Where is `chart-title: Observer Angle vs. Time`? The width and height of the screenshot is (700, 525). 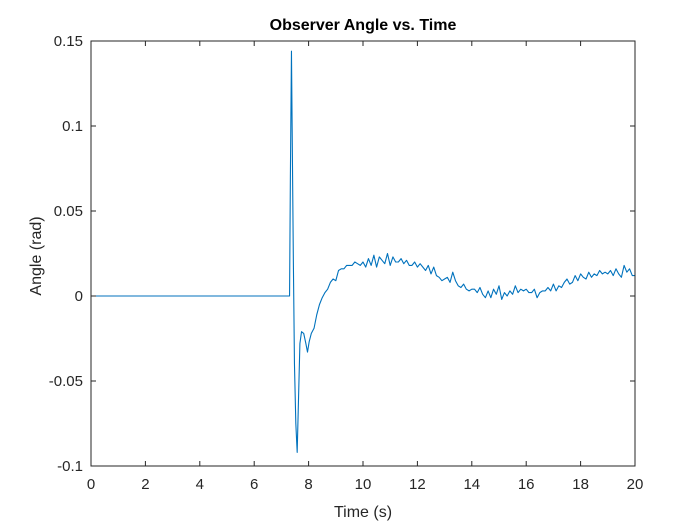 chart-title: Observer Angle vs. Time is located at coordinates (363, 25).